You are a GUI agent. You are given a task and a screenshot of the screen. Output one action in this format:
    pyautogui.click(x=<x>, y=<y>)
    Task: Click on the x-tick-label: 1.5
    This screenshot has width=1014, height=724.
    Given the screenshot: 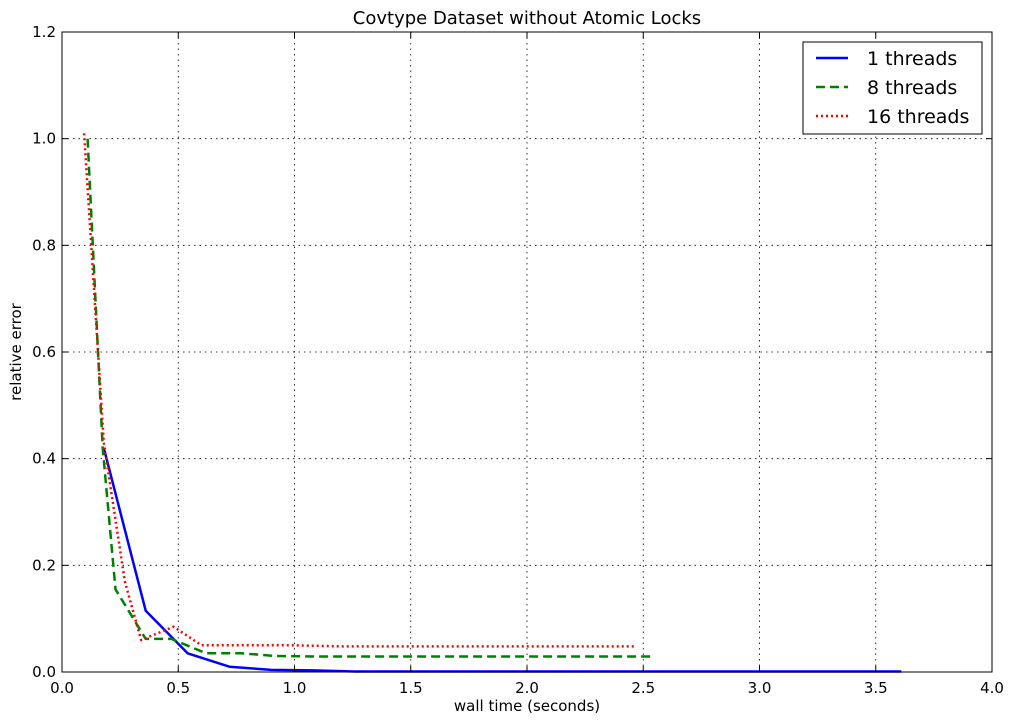 What is the action you would take?
    pyautogui.click(x=411, y=688)
    